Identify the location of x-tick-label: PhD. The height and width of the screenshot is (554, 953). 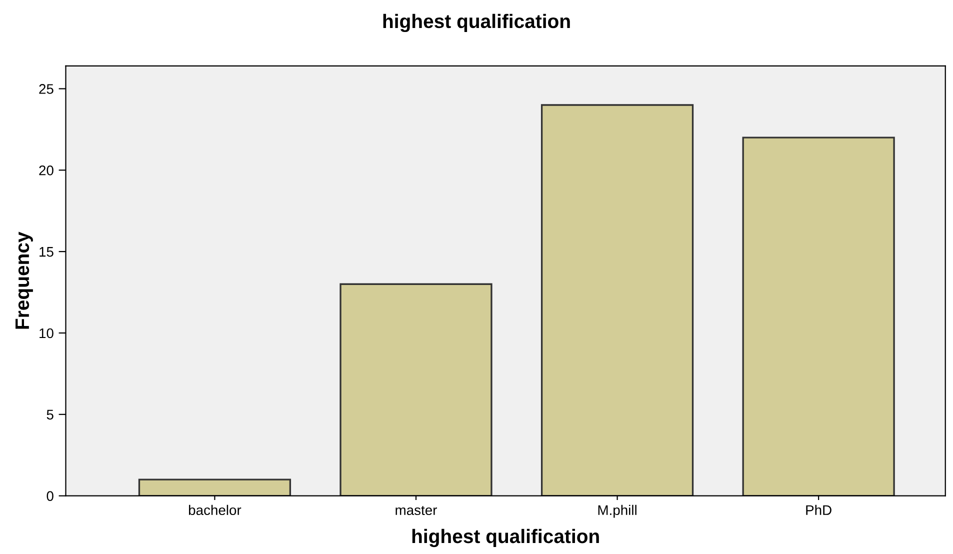
(819, 509).